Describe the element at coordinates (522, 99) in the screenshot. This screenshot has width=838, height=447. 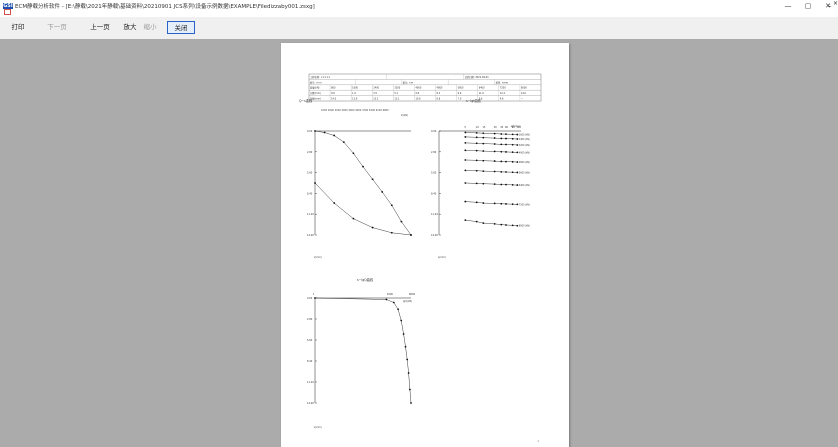
I see `header-cell: —` at that location.